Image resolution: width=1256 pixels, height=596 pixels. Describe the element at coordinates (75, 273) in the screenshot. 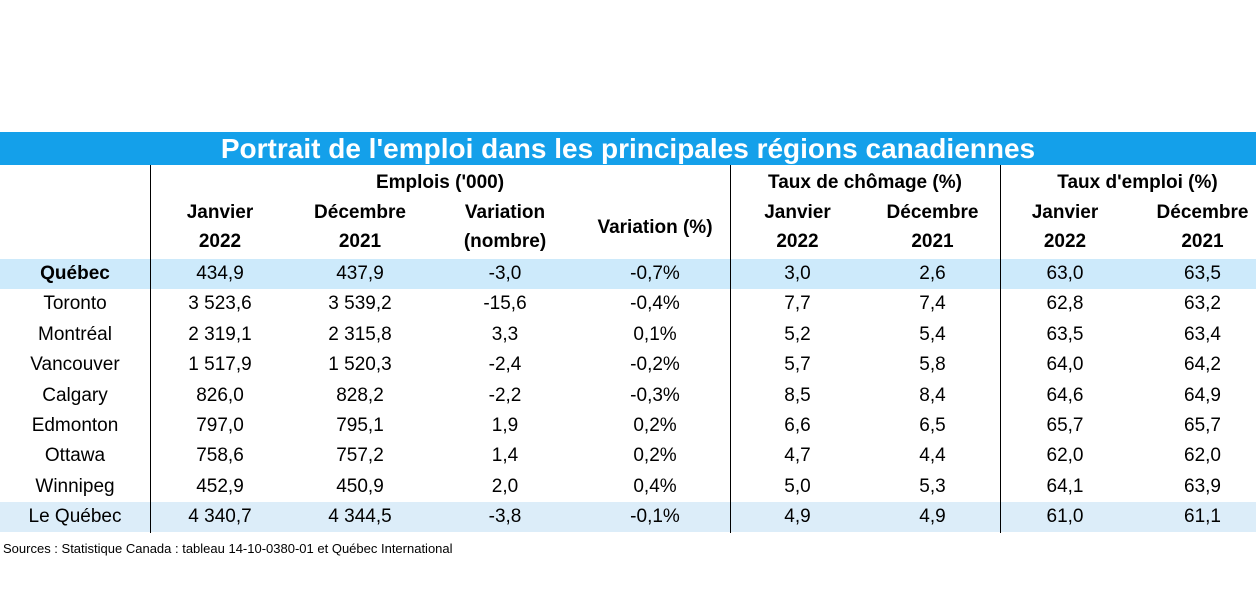

I see `region-name: Québec` at that location.